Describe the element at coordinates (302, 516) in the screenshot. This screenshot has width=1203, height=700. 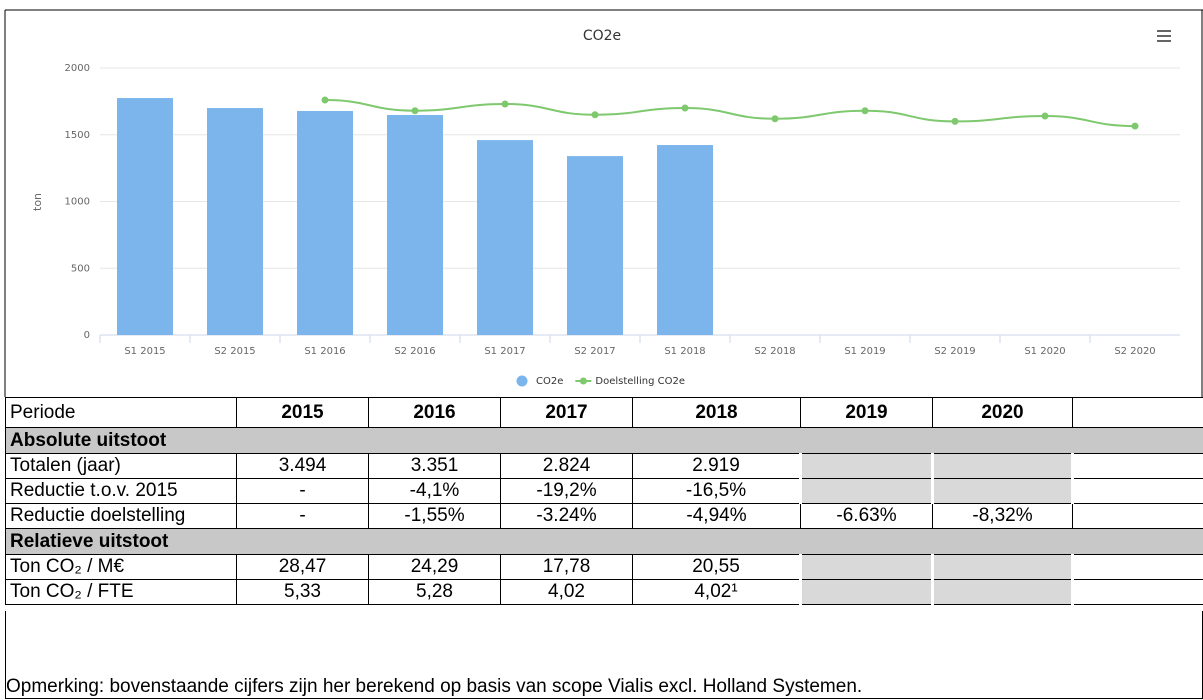
I see `table-cell: -` at that location.